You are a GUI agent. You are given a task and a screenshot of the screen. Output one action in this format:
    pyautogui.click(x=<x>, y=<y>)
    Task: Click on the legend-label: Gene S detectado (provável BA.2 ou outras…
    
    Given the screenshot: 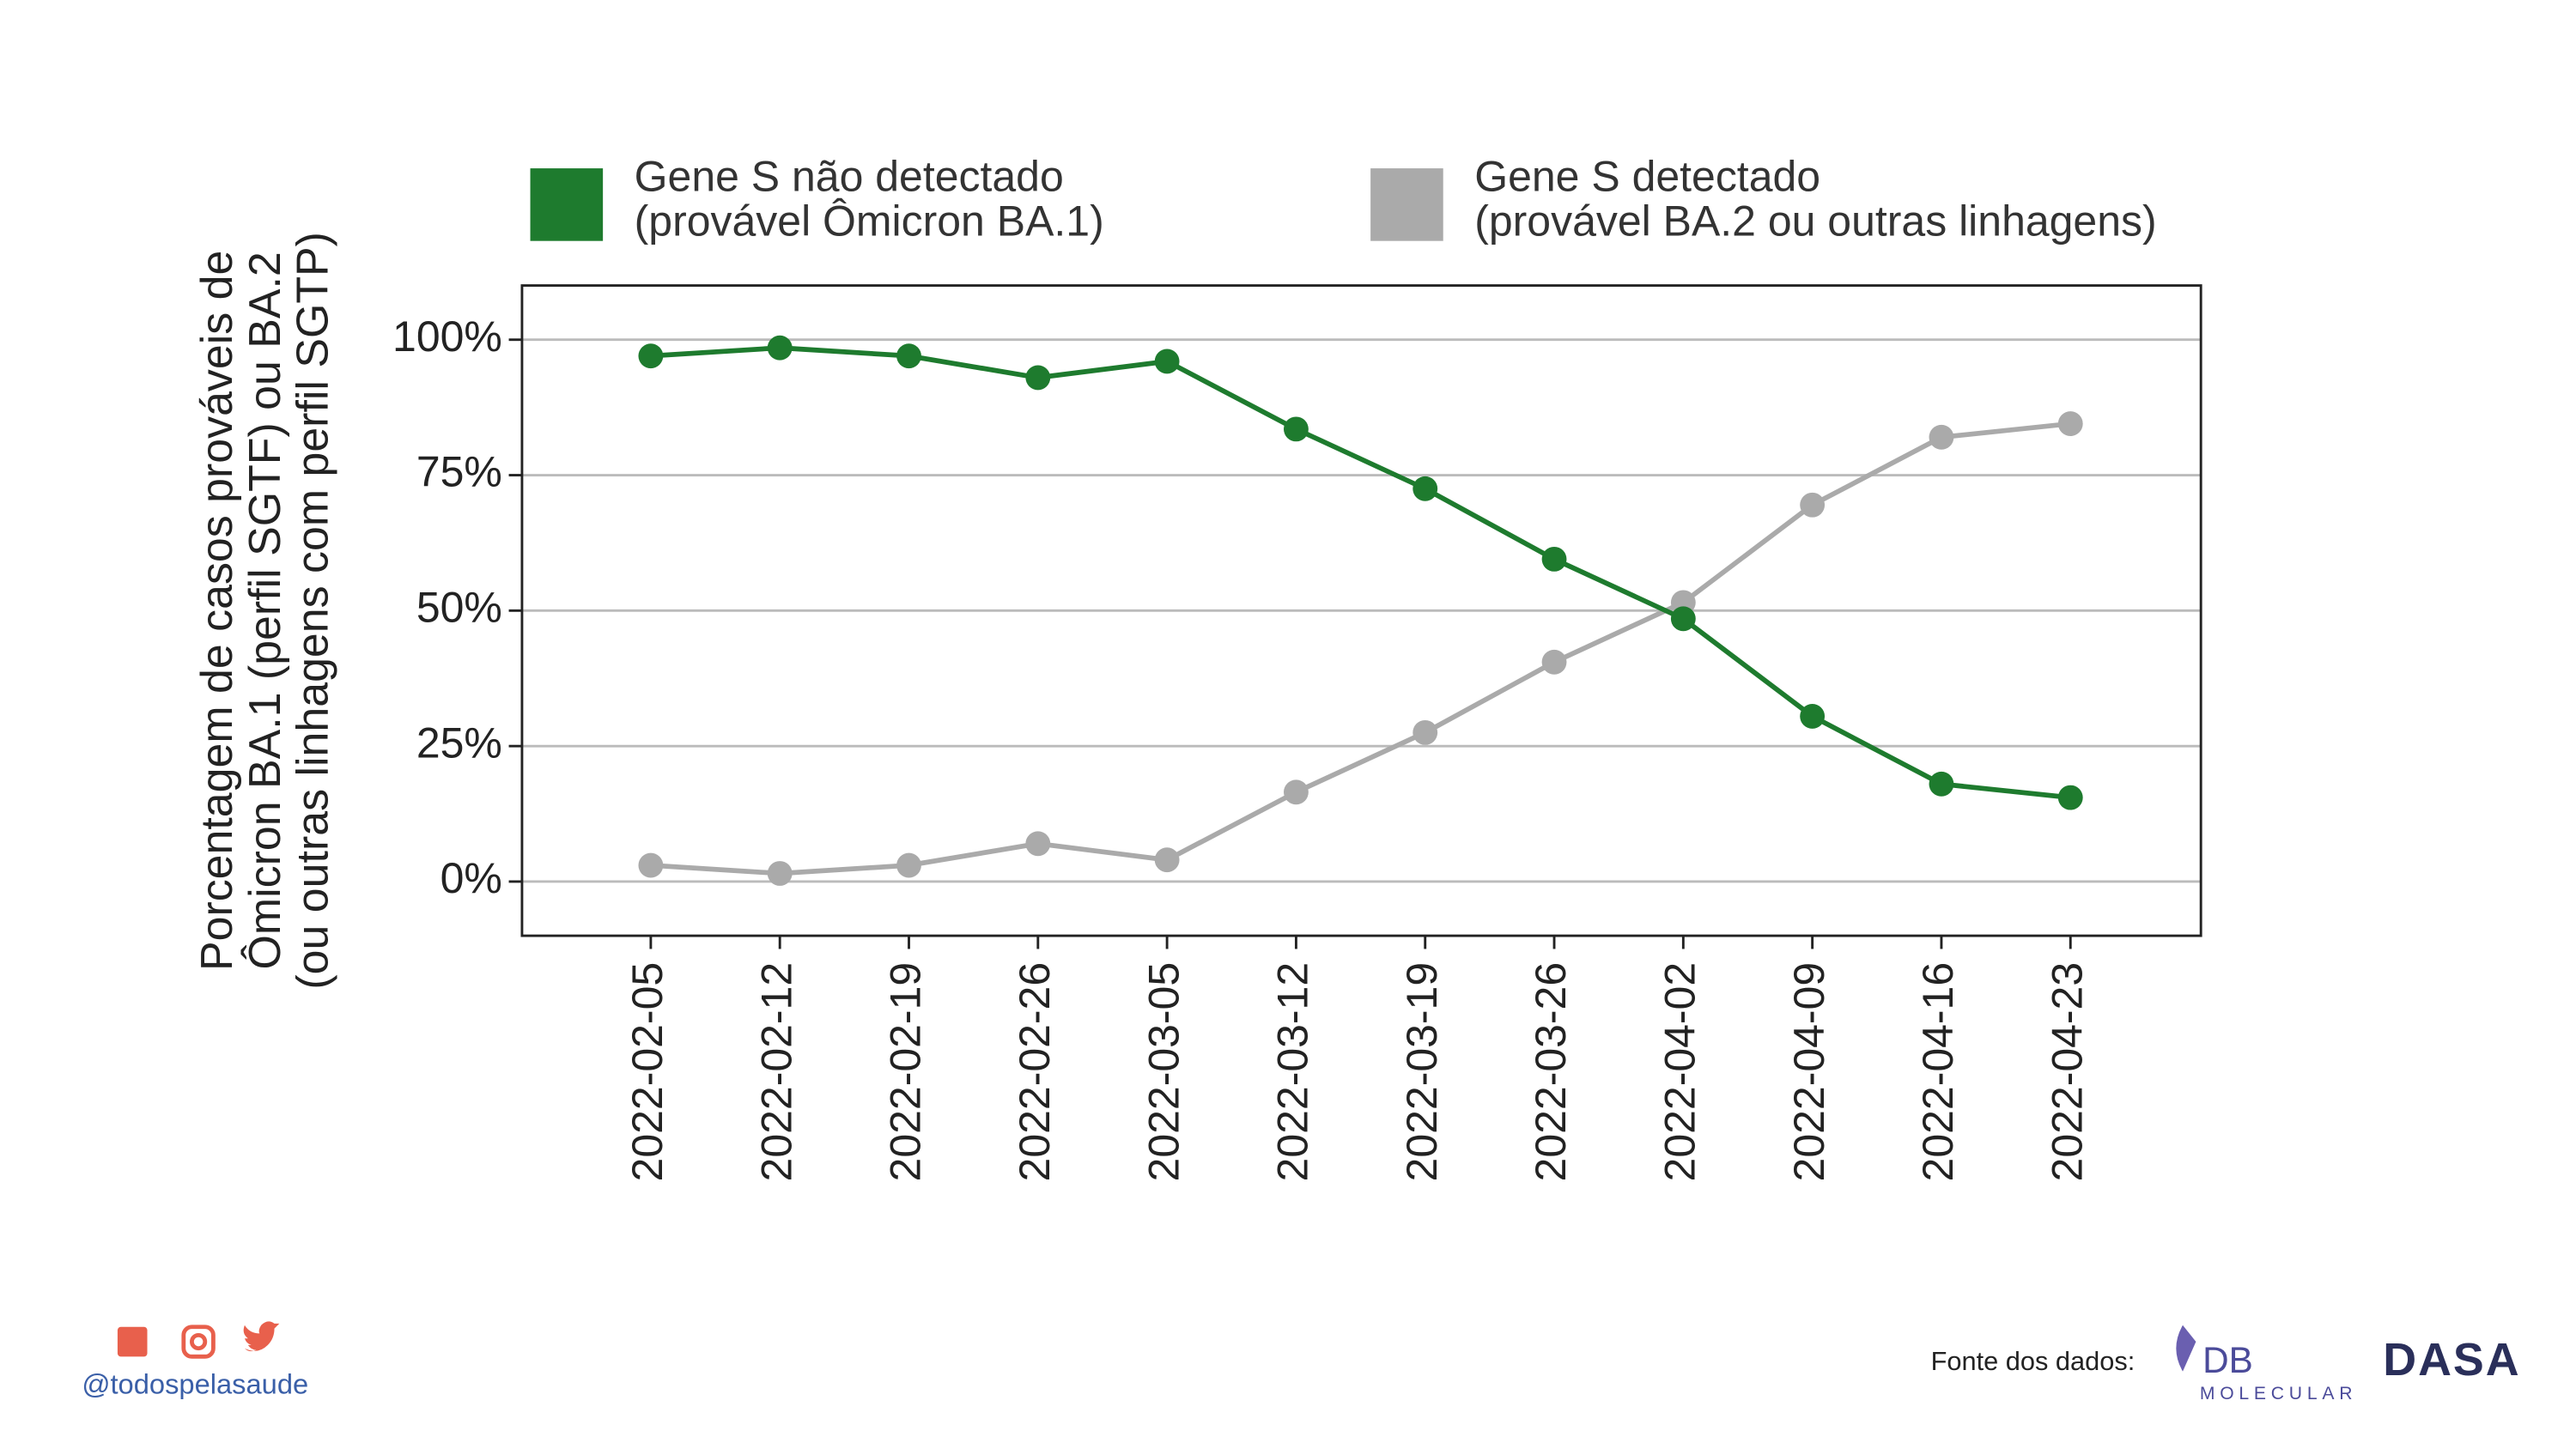 What is the action you would take?
    pyautogui.click(x=1815, y=199)
    